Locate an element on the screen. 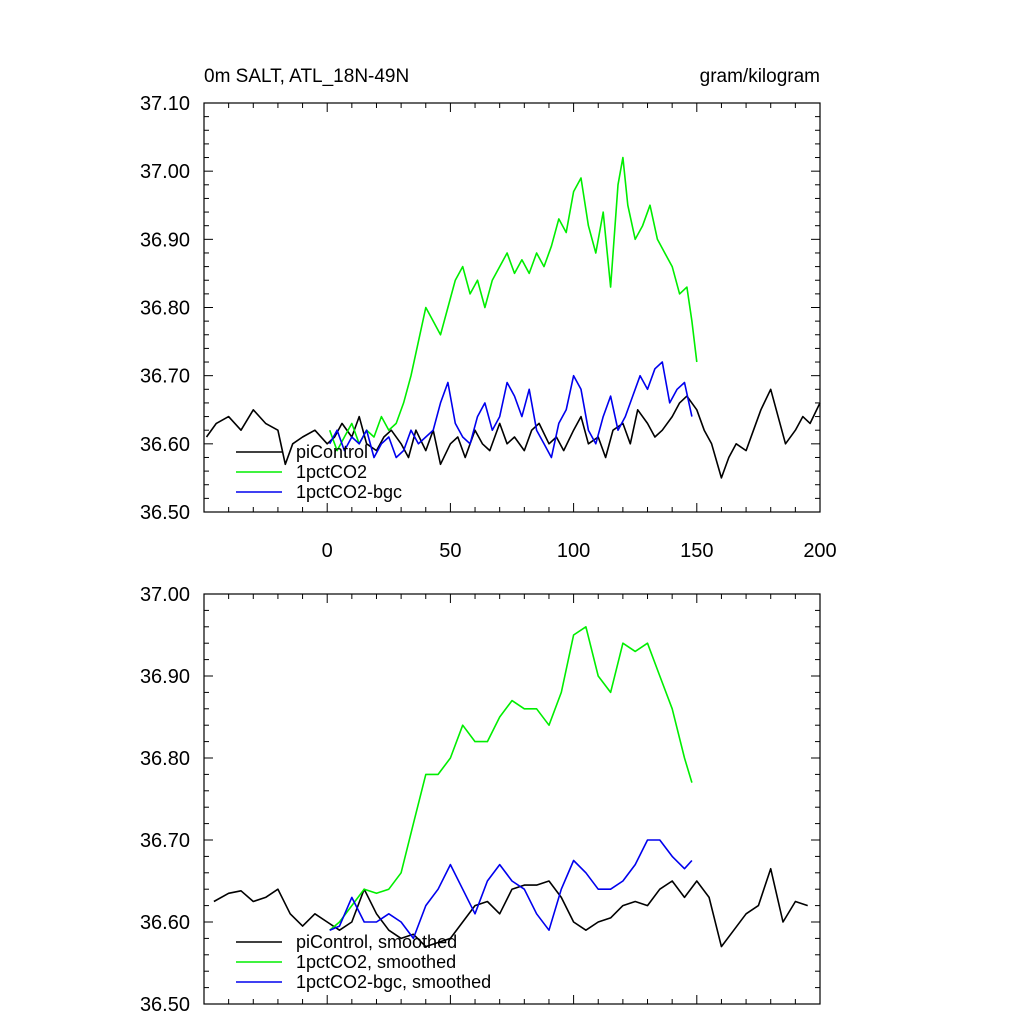 Image resolution: width=1024 pixels, height=1024 pixels. legend-label: 1pctCO2-bgc, smoothed is located at coordinates (393, 982).